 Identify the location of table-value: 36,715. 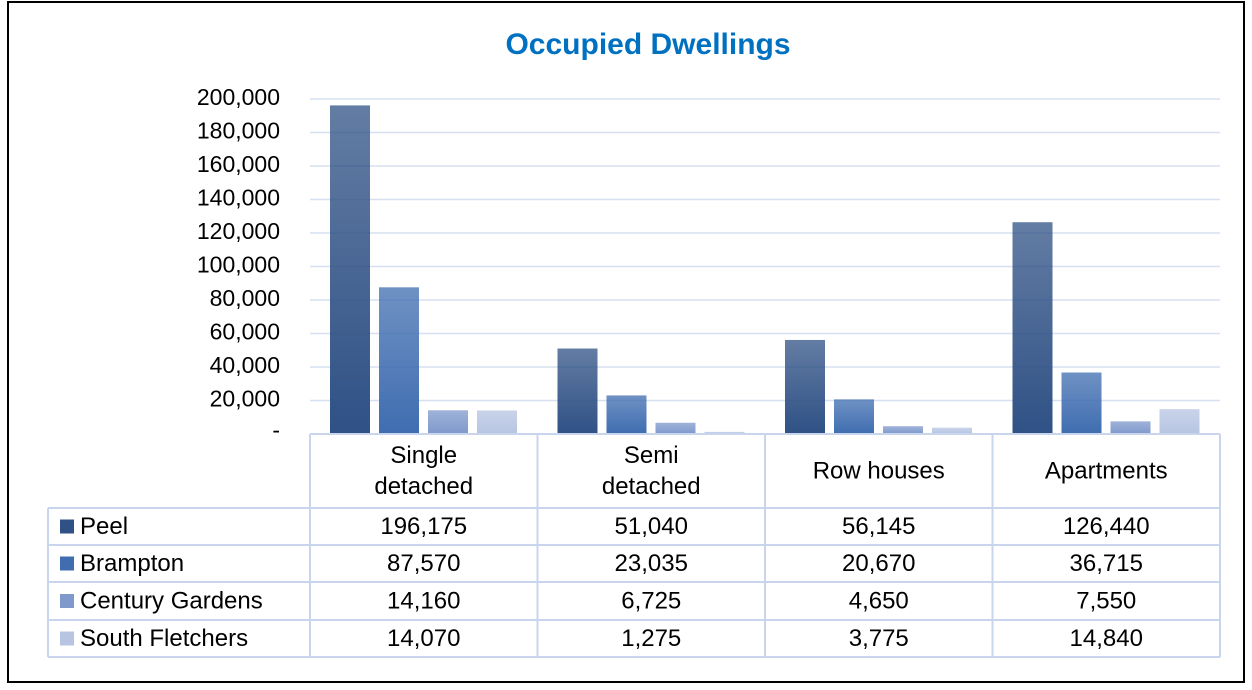
(1106, 563).